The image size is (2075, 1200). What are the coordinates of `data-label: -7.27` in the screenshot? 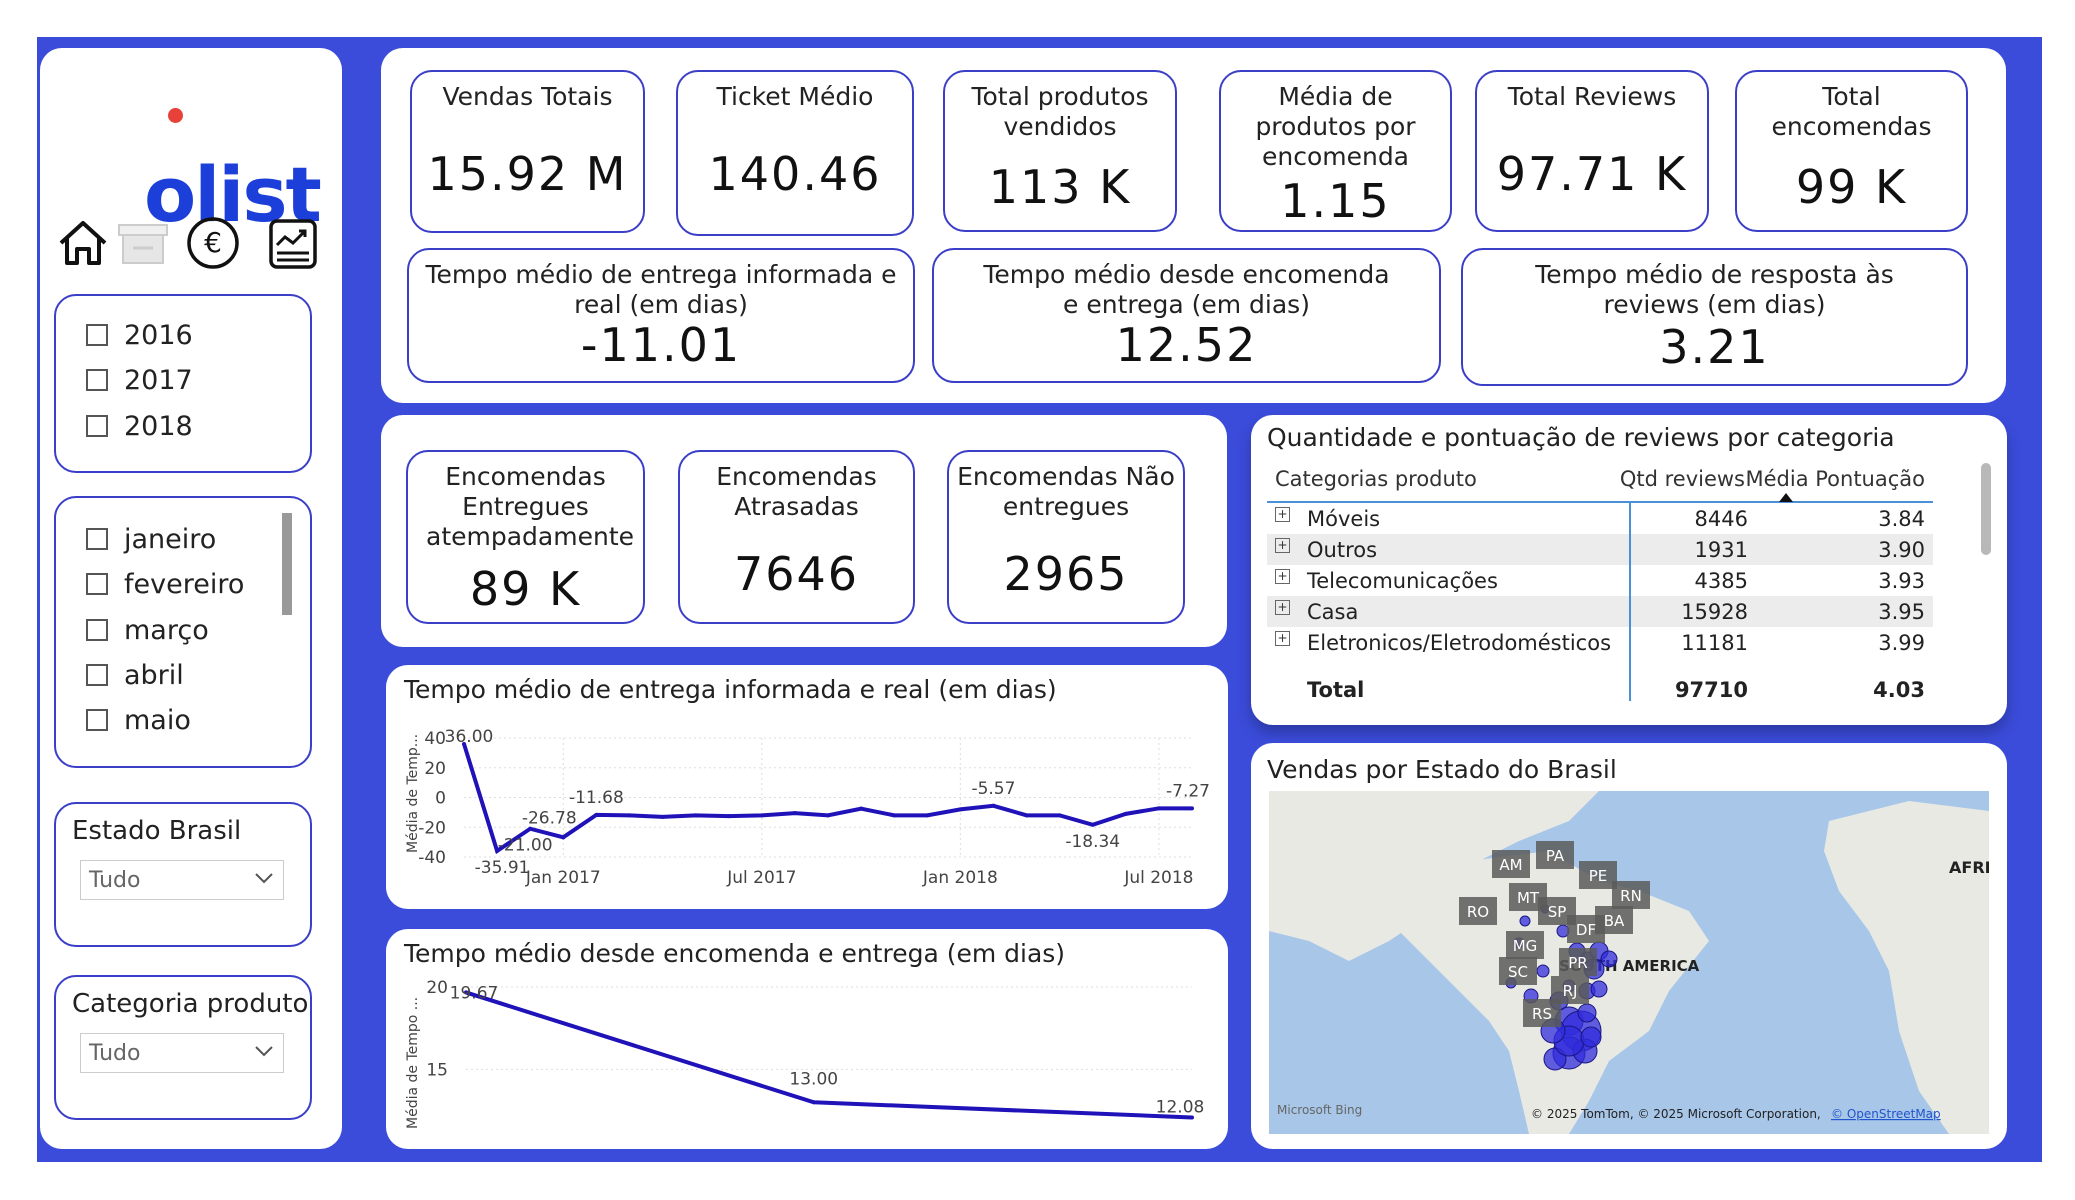 It's located at (1188, 791).